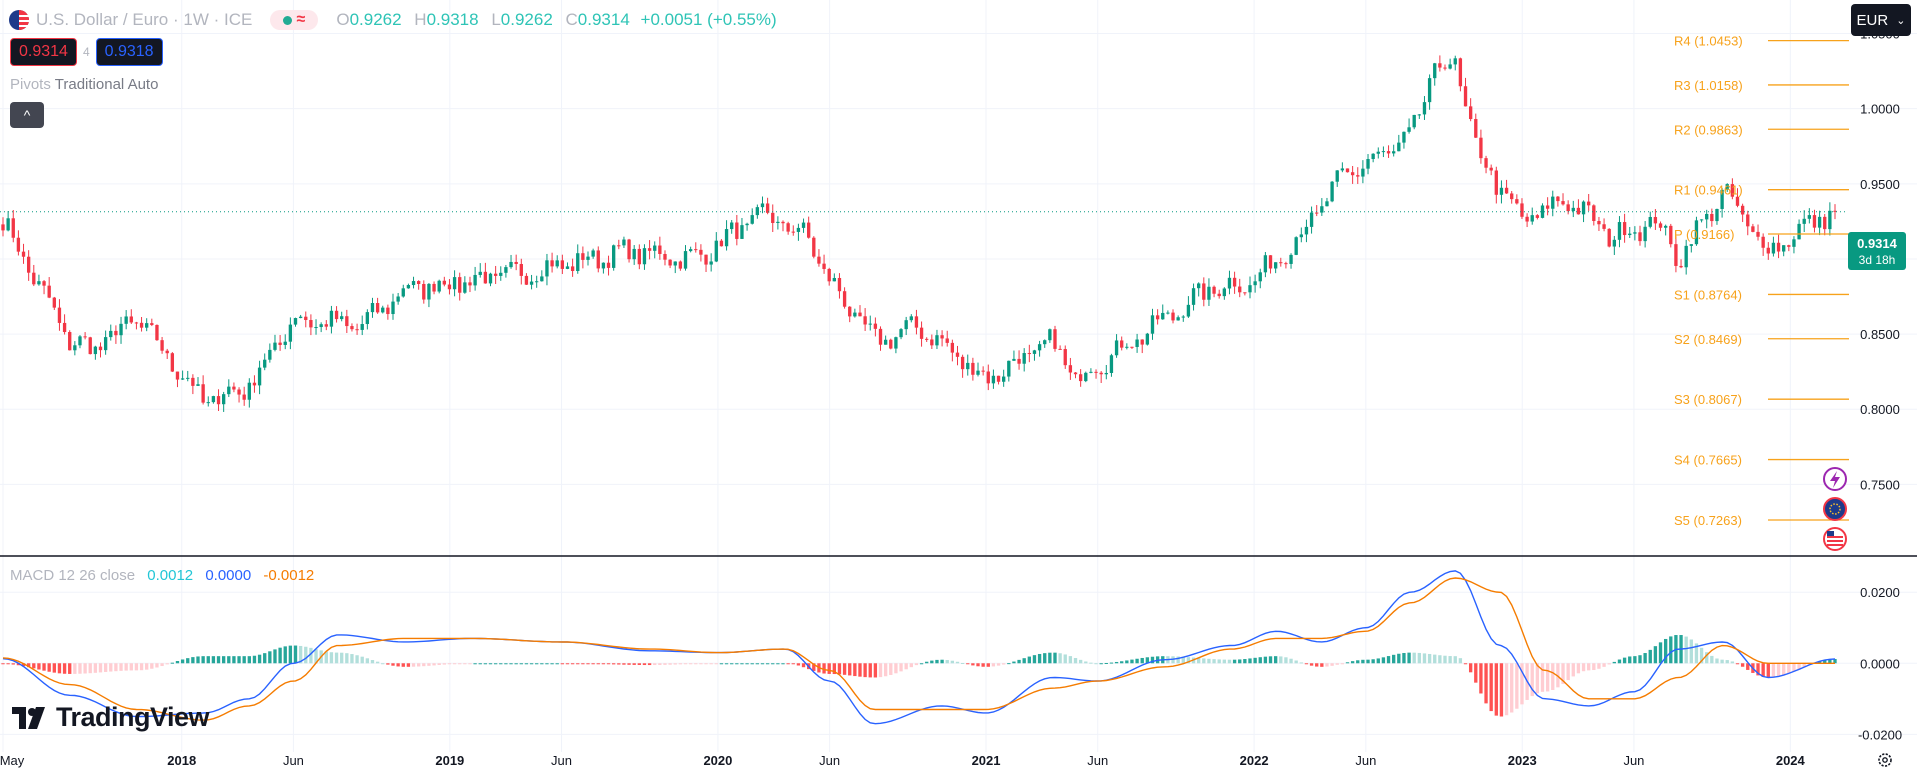 The width and height of the screenshot is (1917, 774). I want to click on tradingview-logo: TradingView, so click(111, 717).